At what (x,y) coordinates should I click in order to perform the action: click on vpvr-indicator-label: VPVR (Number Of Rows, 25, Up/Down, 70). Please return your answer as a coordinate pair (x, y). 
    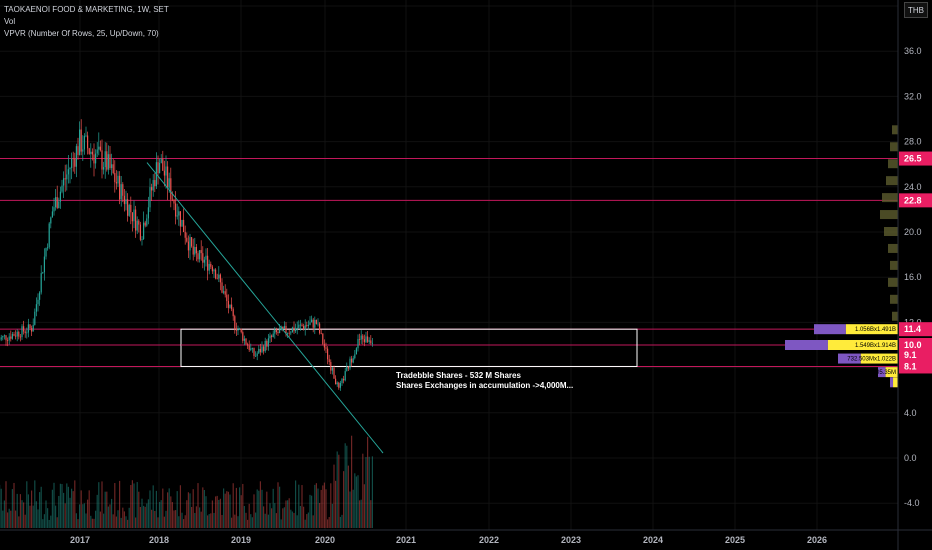
    Looking at the image, I should click on (81, 33).